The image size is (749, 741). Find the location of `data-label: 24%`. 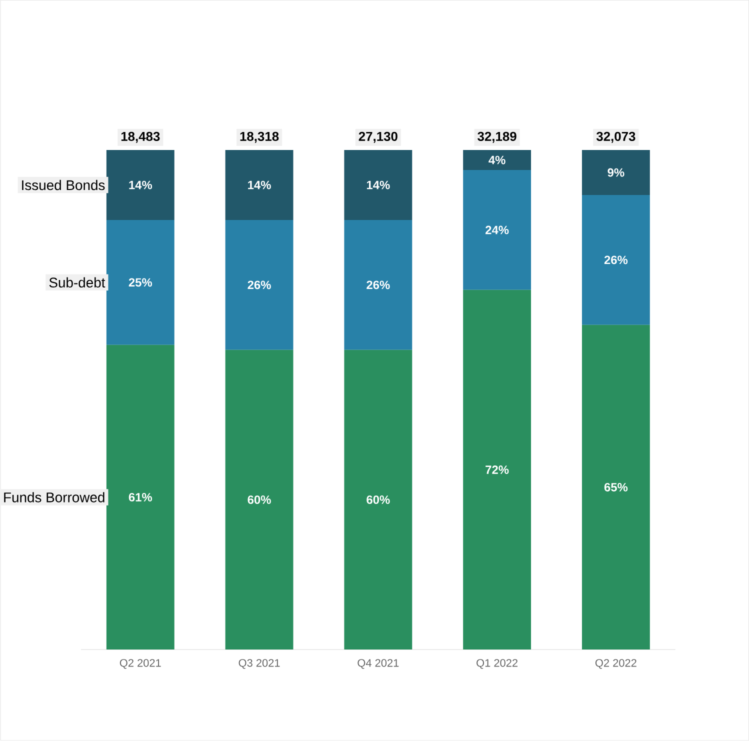

data-label: 24% is located at coordinates (497, 230).